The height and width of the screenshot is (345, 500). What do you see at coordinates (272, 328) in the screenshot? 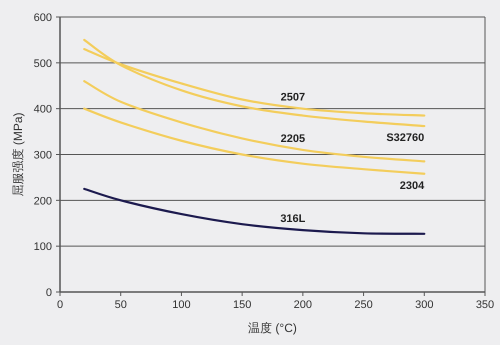
I see `x-axis-title: 温度 (°C)` at bounding box center [272, 328].